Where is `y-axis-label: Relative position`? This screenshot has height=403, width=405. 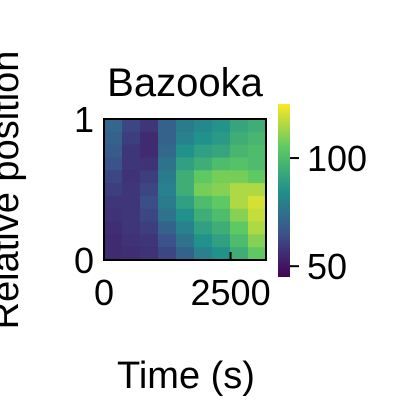 y-axis-label: Relative position is located at coordinates (13, 190).